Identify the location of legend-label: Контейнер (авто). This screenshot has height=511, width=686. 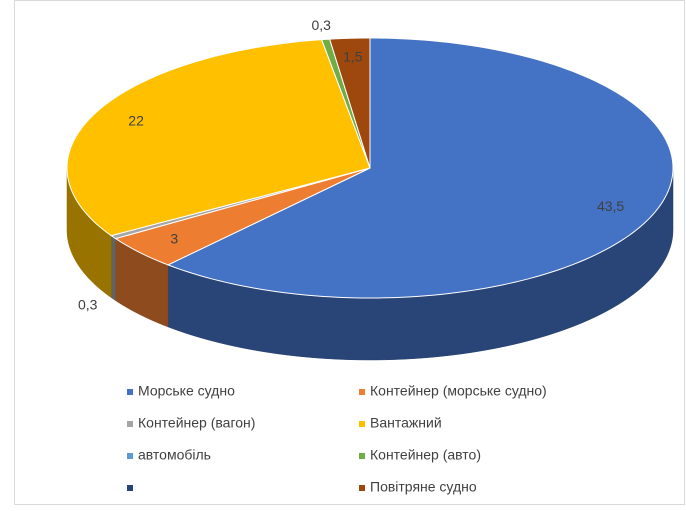
(425, 455).